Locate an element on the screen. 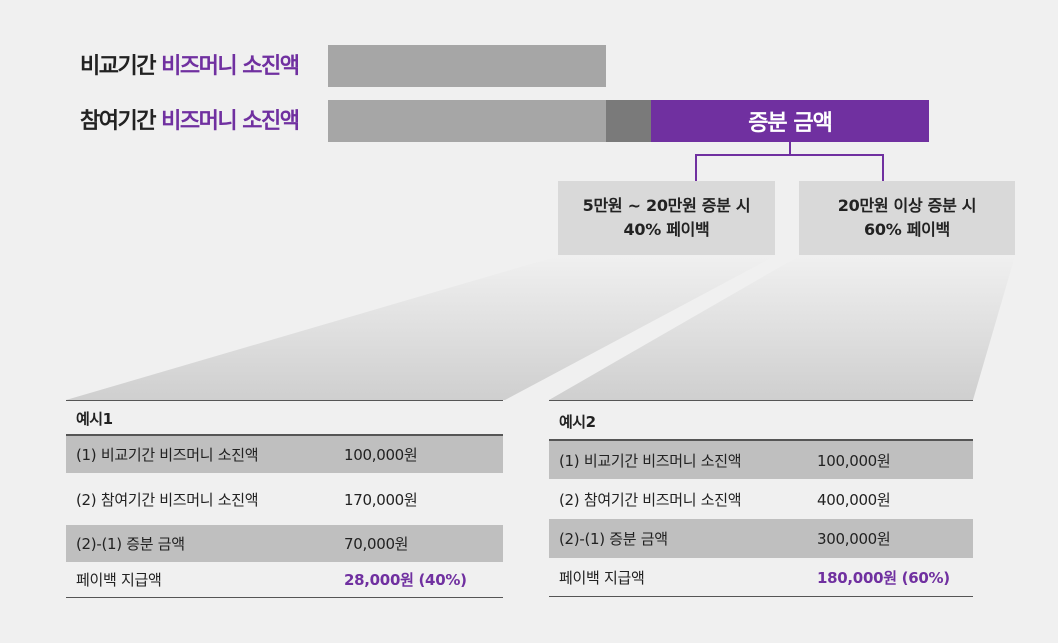 The height and width of the screenshot is (643, 1058). table-row: (2) 참여기간 비즈머니 소진액 400,000원 is located at coordinates (761, 499).